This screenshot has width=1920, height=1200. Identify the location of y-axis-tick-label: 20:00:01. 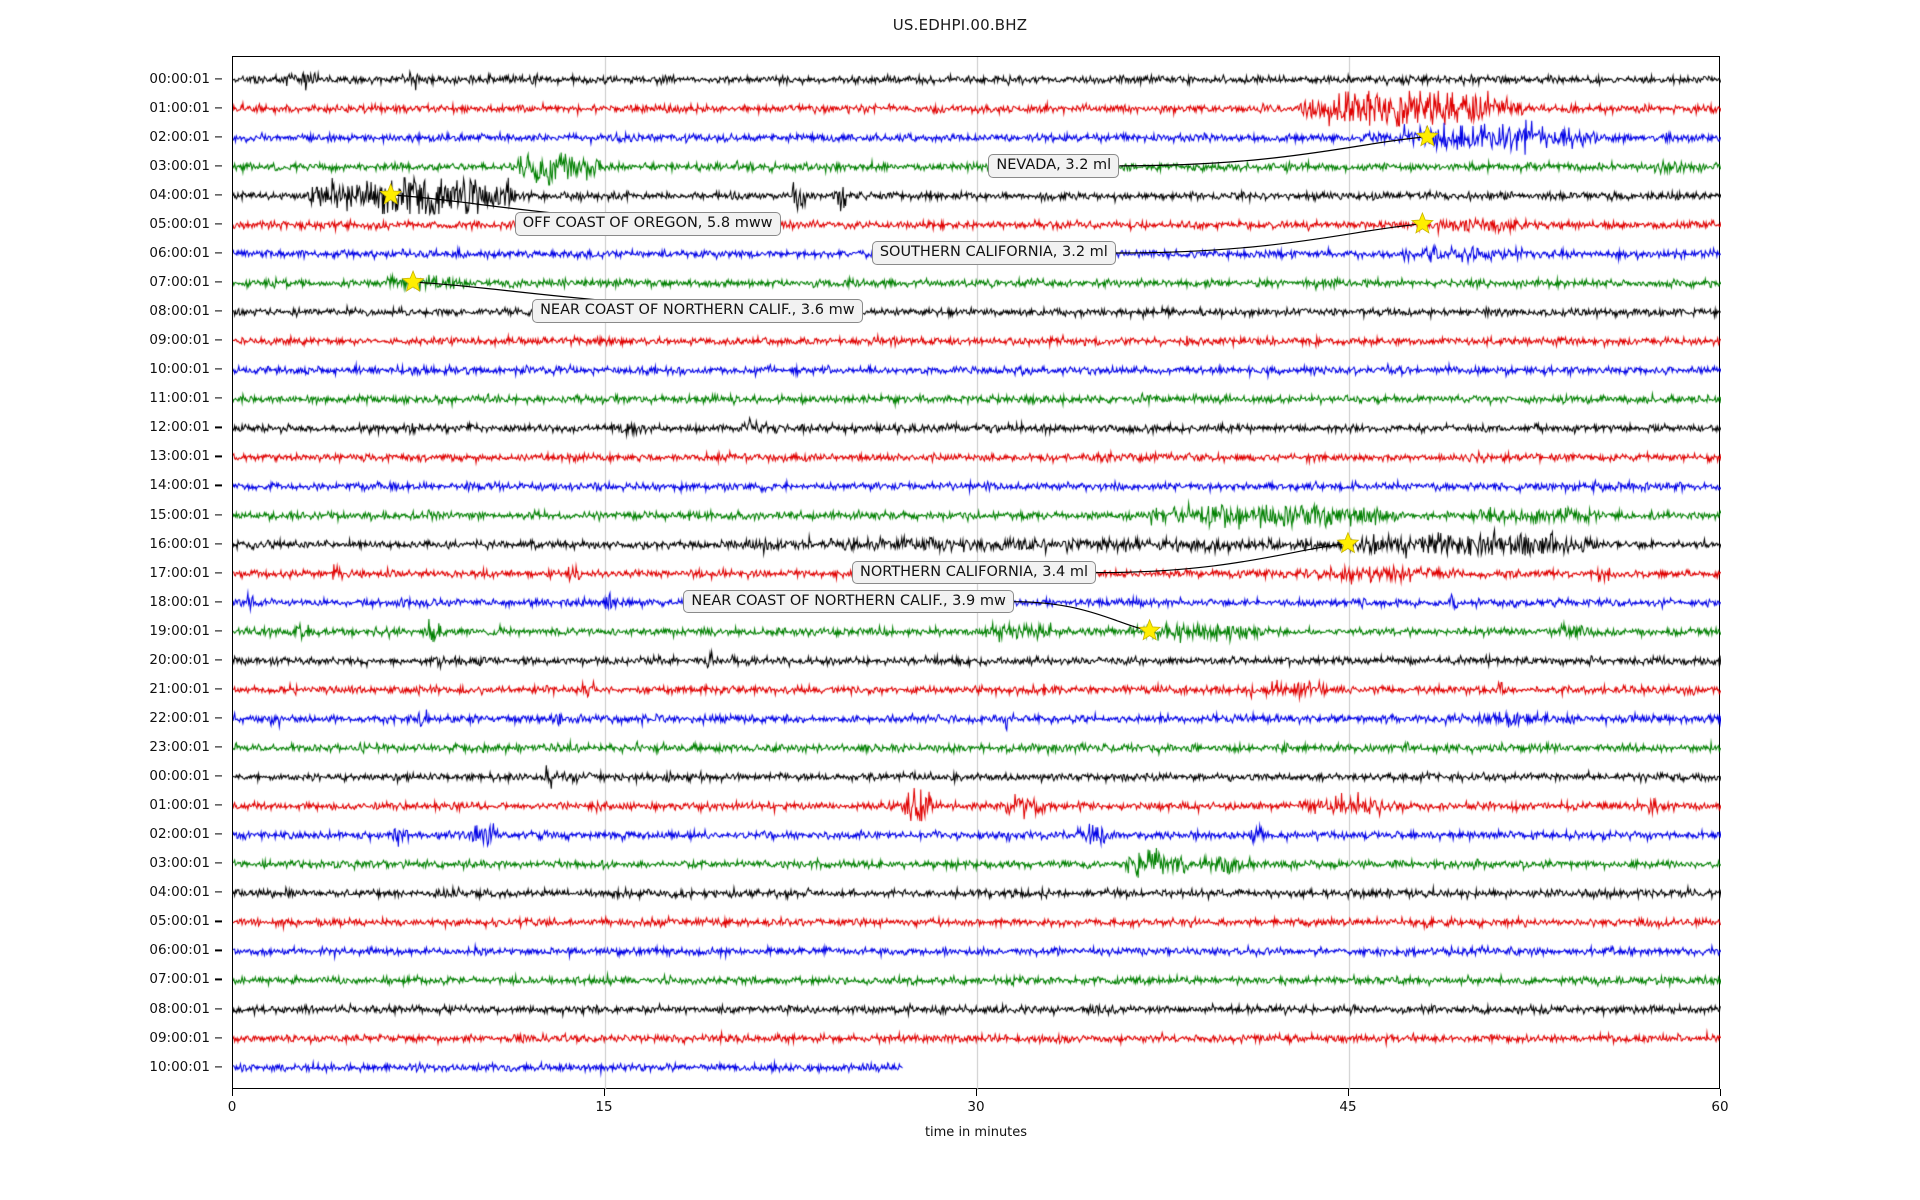
(179, 659).